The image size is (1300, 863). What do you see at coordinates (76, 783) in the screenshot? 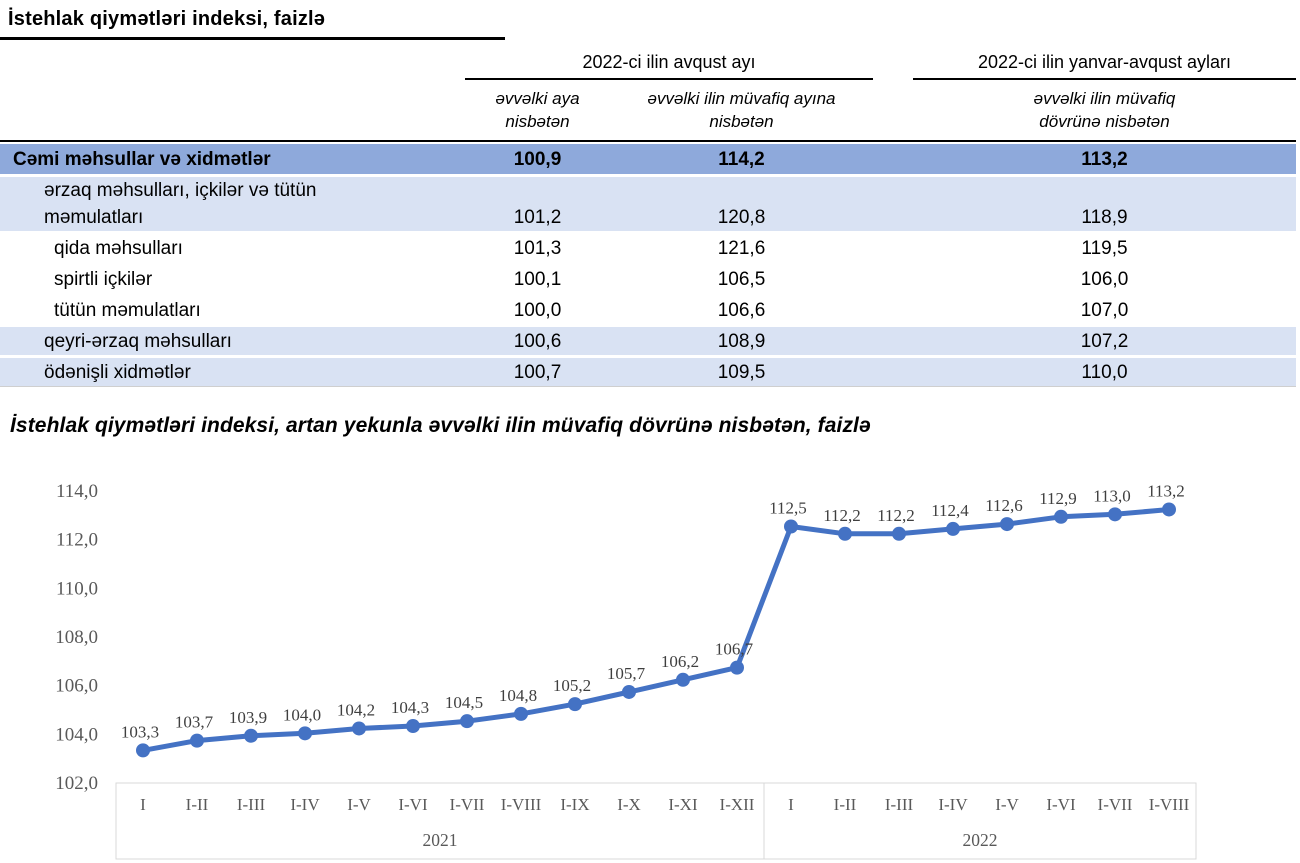
I see `y-axis-tick-label: 102,0` at bounding box center [76, 783].